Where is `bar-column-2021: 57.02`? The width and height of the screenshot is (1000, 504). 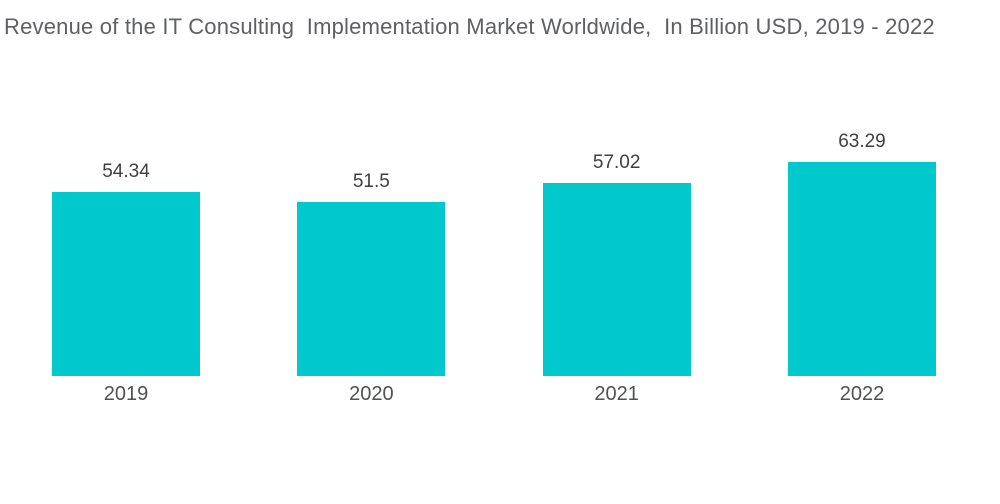 bar-column-2021: 57.02 is located at coordinates (616, 233).